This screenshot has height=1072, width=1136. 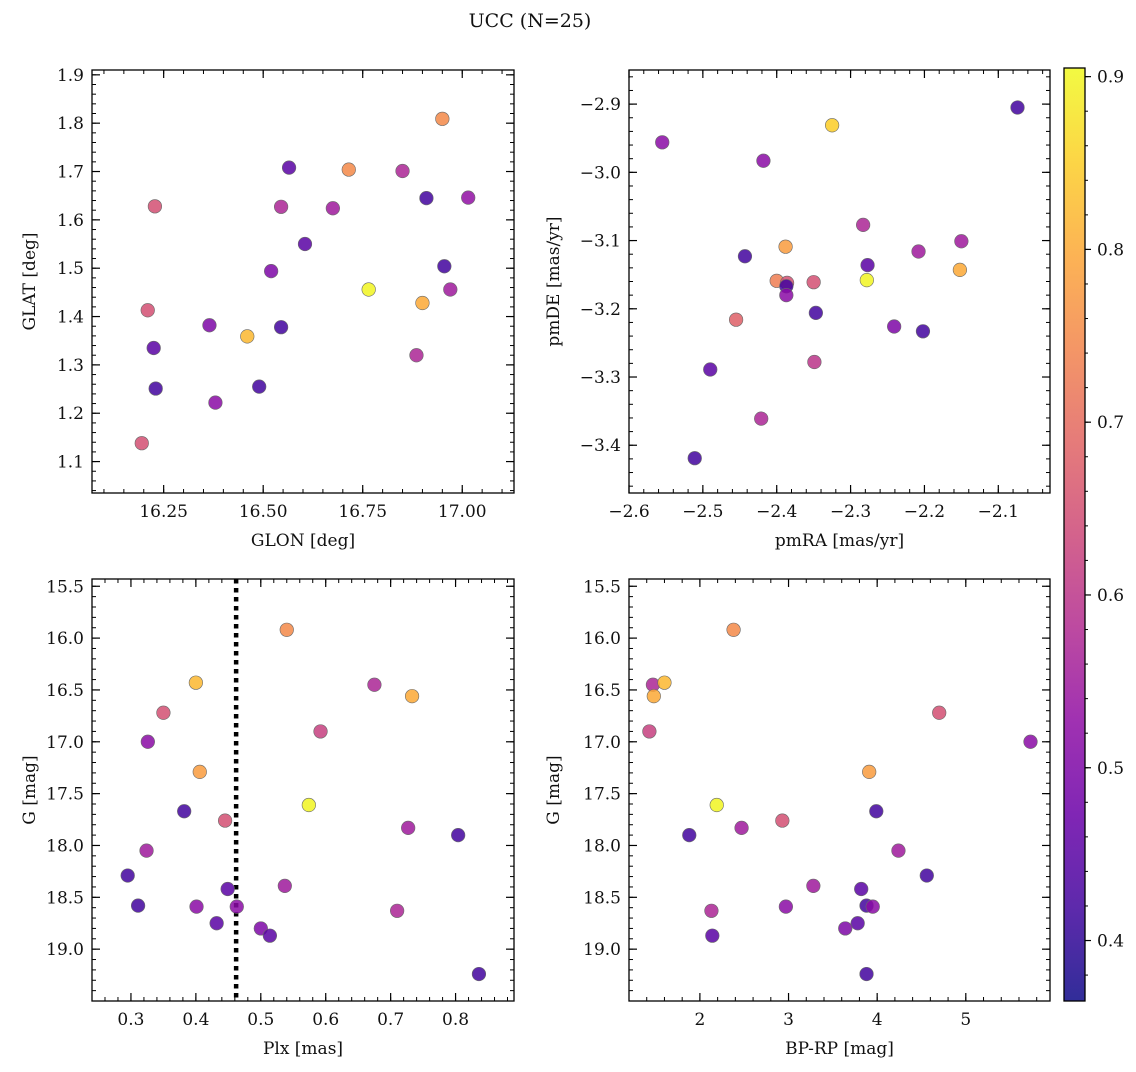 What do you see at coordinates (1110, 423) in the screenshot?
I see `colorbar-tick-label: 0.7` at bounding box center [1110, 423].